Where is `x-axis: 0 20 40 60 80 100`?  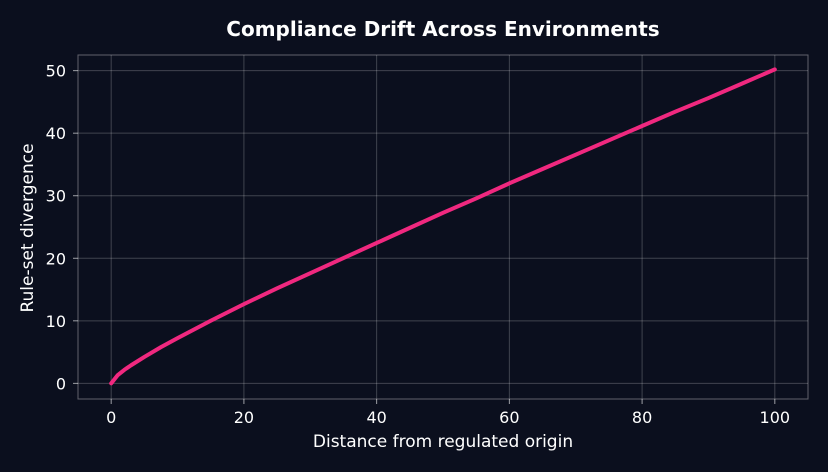
x-axis: 0 20 40 60 80 100 is located at coordinates (448, 413).